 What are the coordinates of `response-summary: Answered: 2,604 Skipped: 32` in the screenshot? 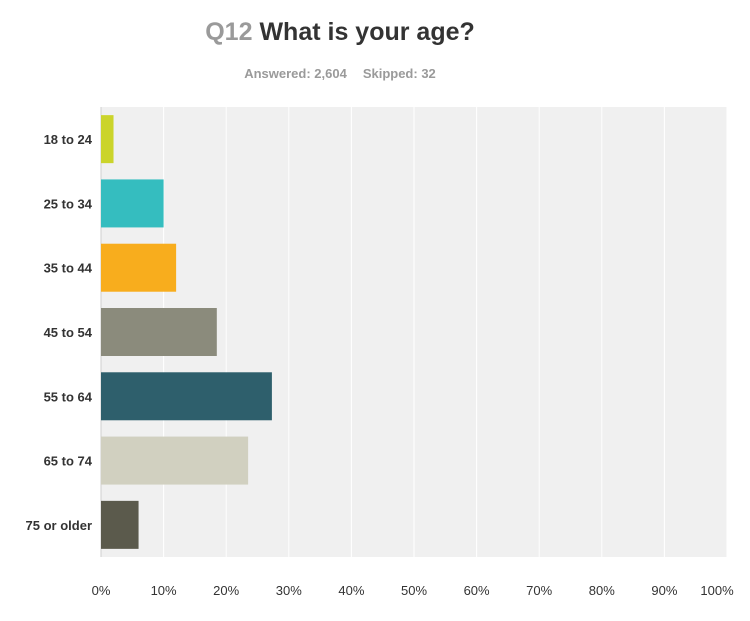 It's located at (340, 73).